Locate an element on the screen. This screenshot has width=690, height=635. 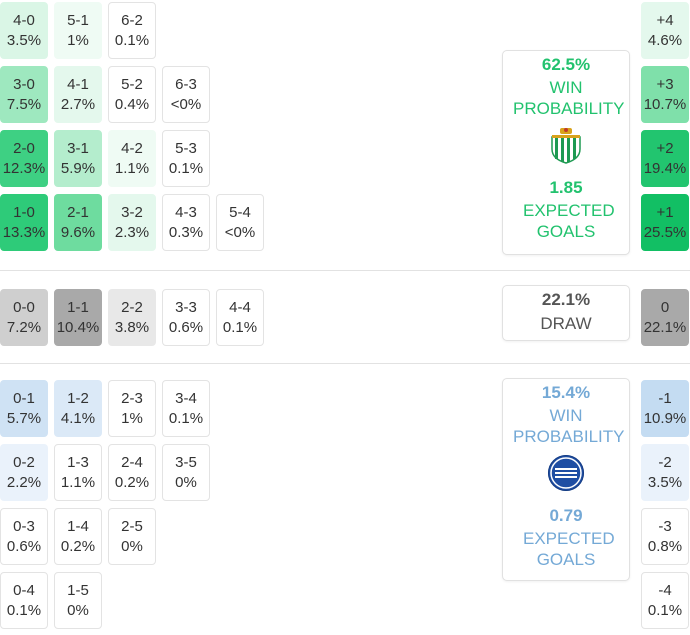
scoreline-label: 4-0 is located at coordinates (24, 20).